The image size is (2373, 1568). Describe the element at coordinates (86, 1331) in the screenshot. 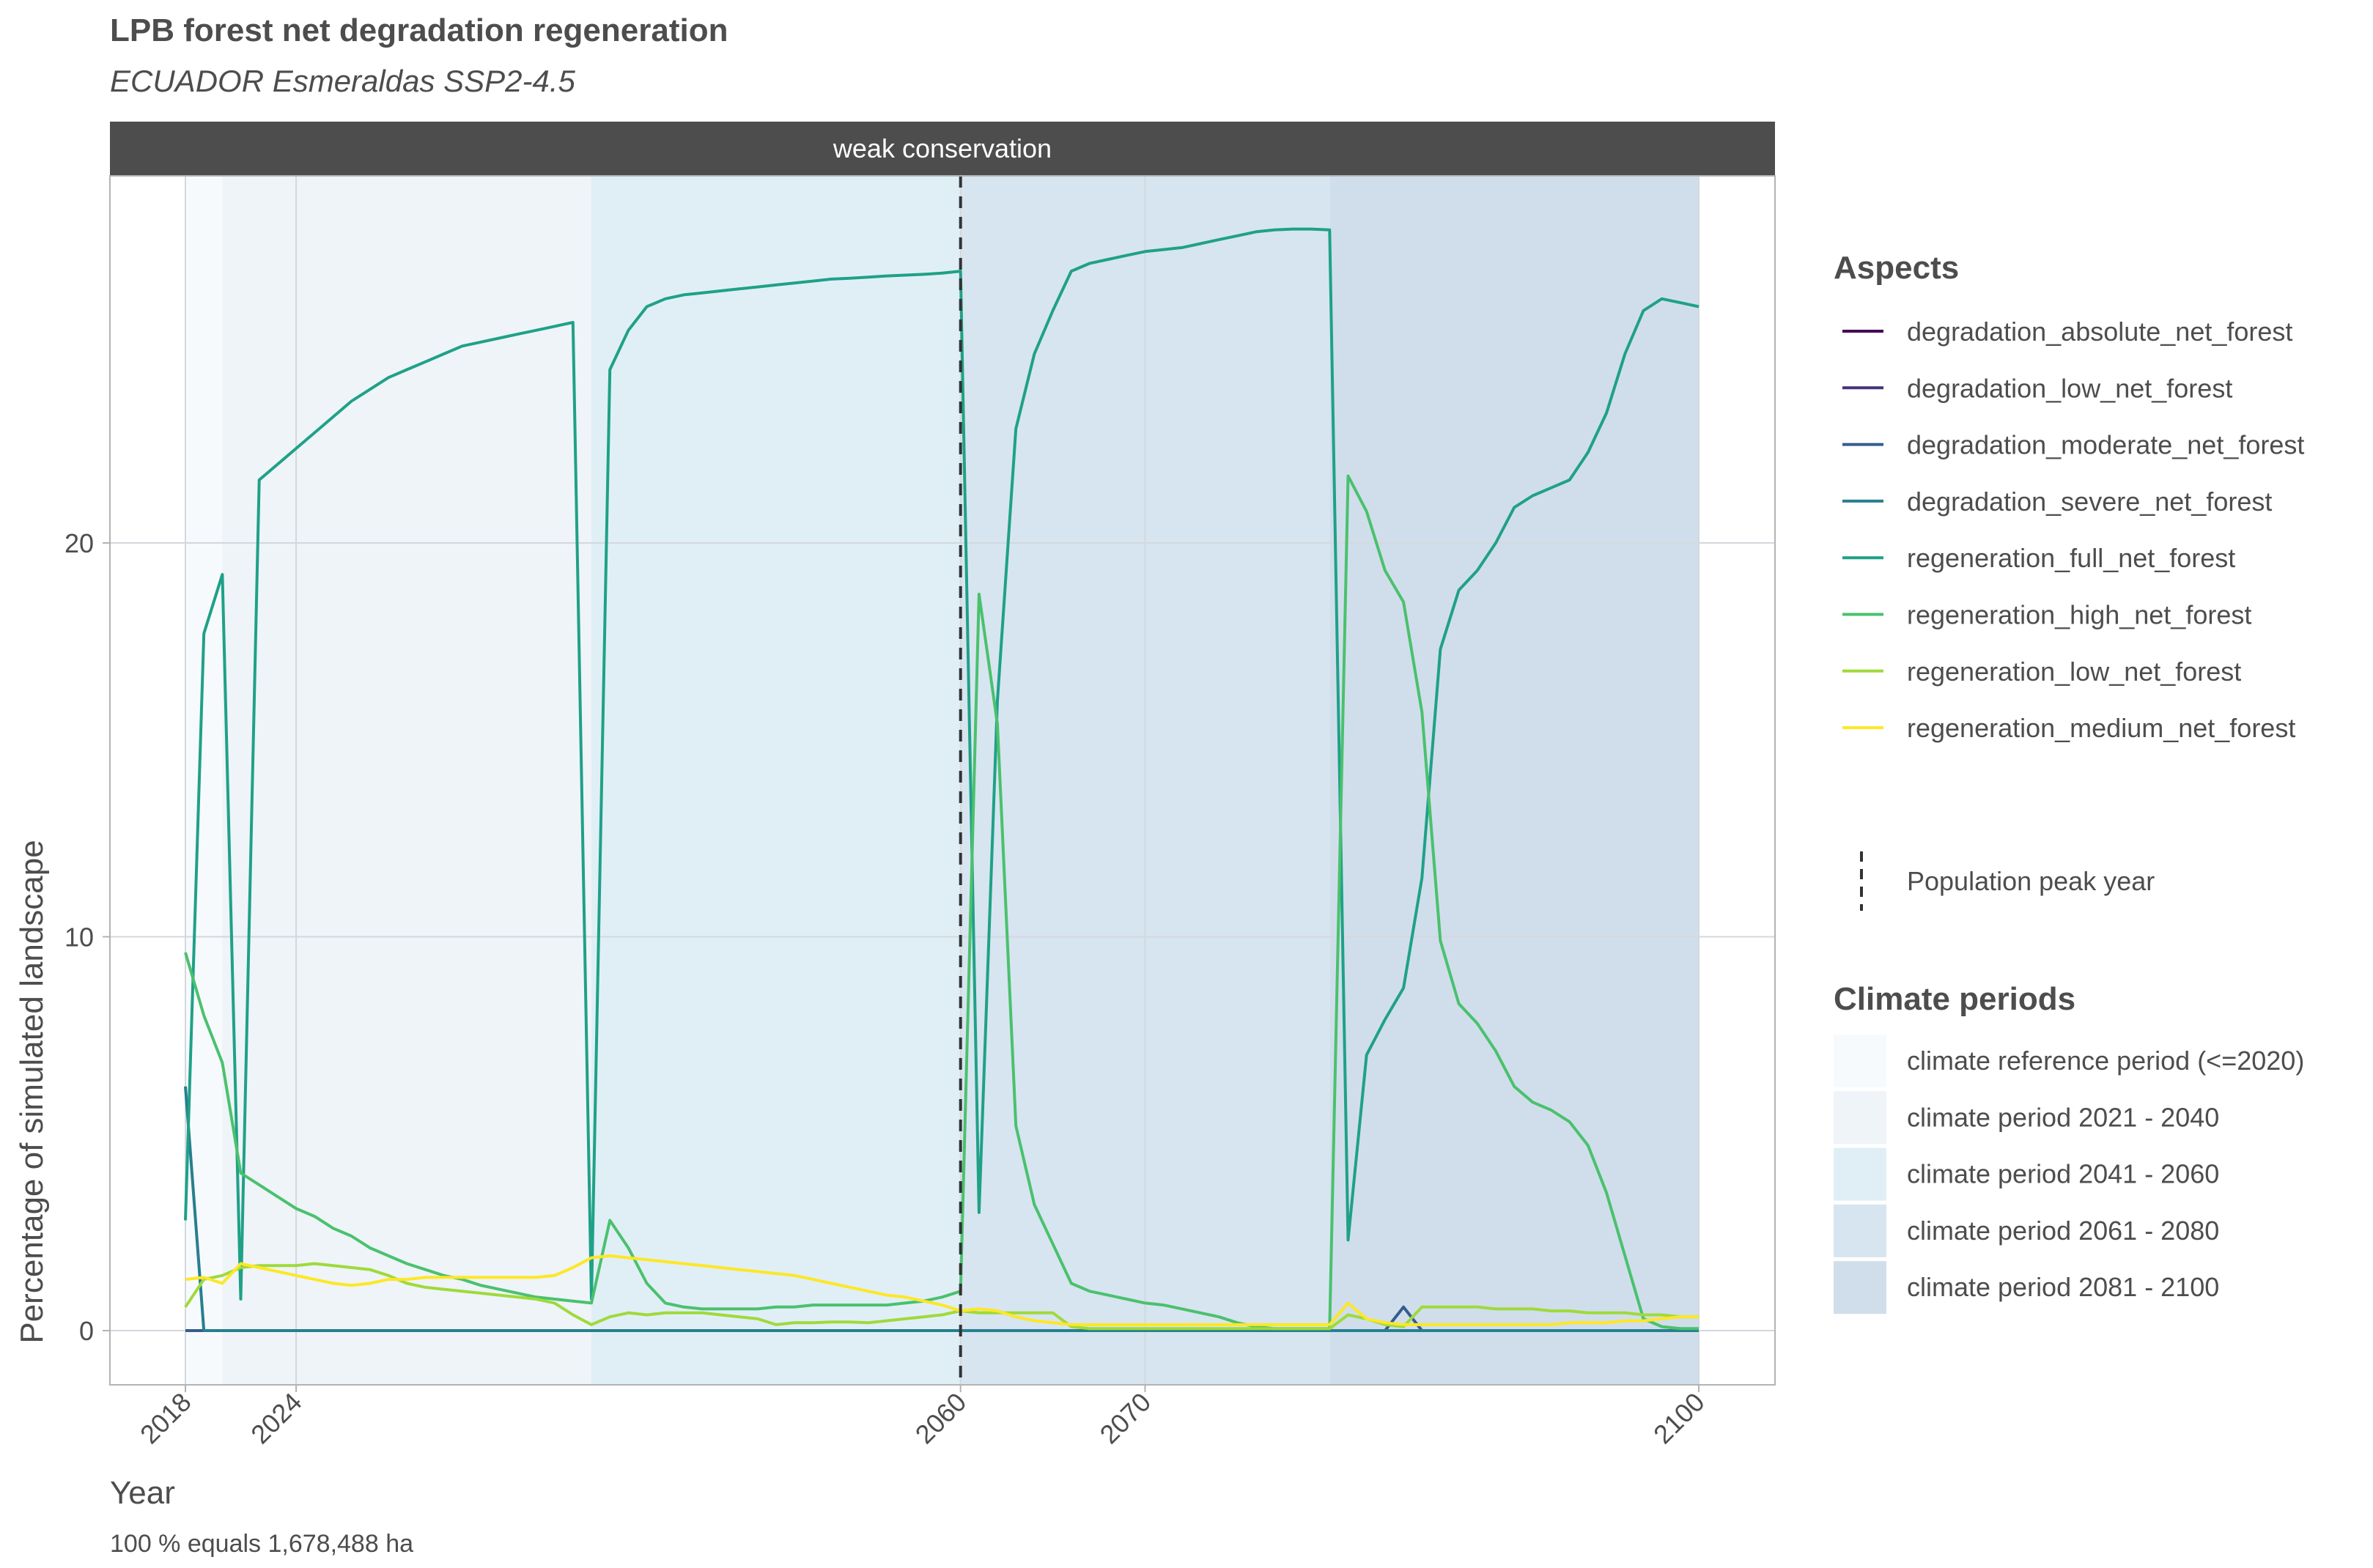

I see `y-tick-label: 0` at that location.